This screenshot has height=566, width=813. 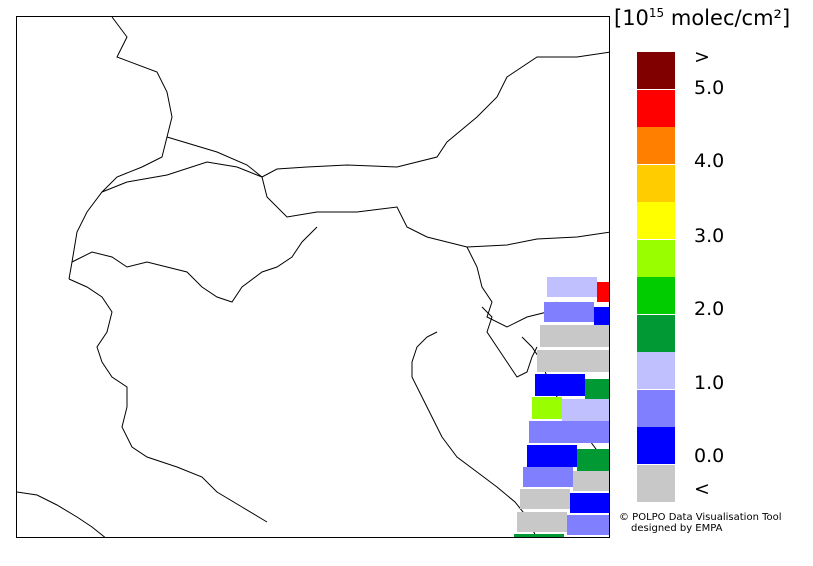 I want to click on coastline-istria, so click(x=509, y=342).